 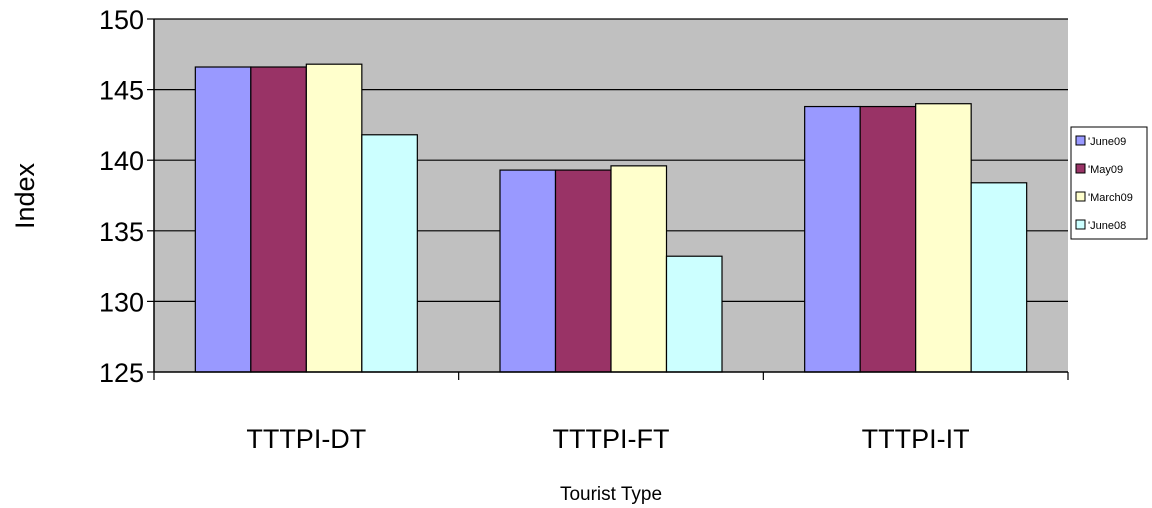 What do you see at coordinates (943, 238) in the screenshot?
I see `bar-TTTPI-IT-March09` at bounding box center [943, 238].